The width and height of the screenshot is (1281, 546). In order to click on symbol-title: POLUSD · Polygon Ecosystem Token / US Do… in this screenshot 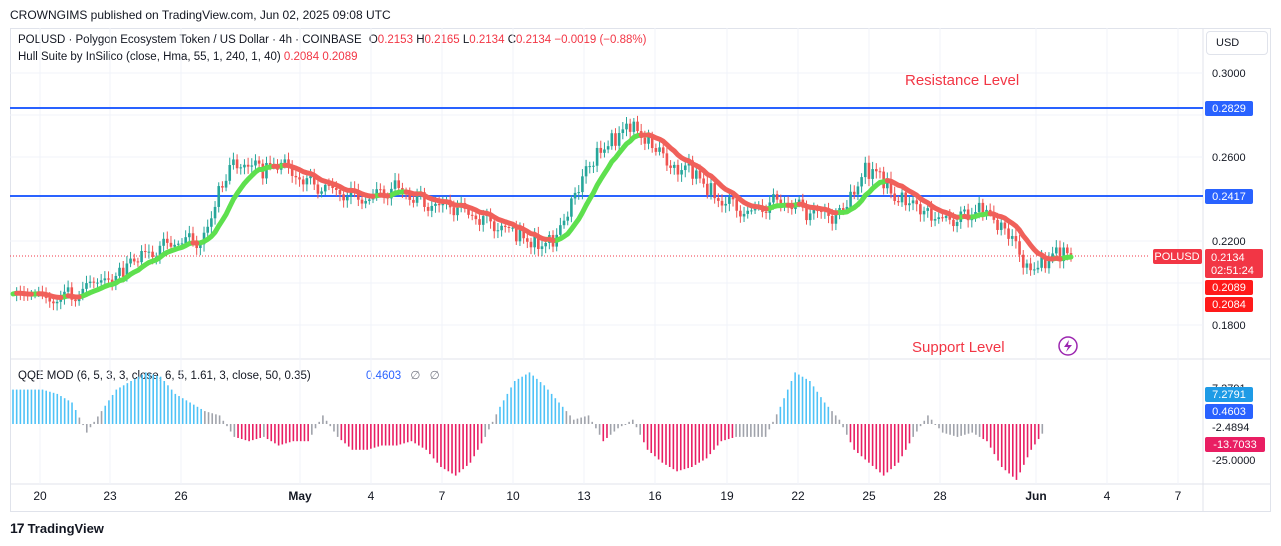, I will do `click(190, 40)`.